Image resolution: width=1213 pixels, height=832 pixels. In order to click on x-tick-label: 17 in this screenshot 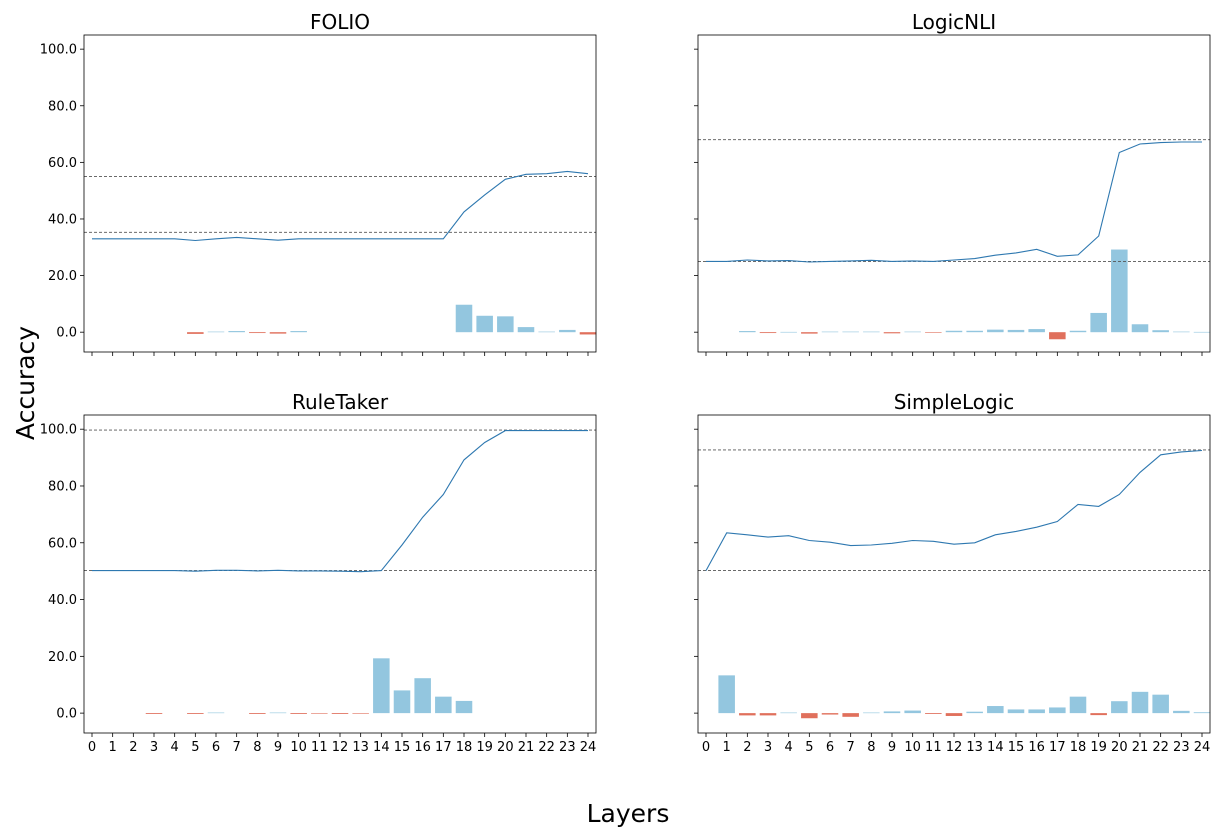, I will do `click(443, 747)`.